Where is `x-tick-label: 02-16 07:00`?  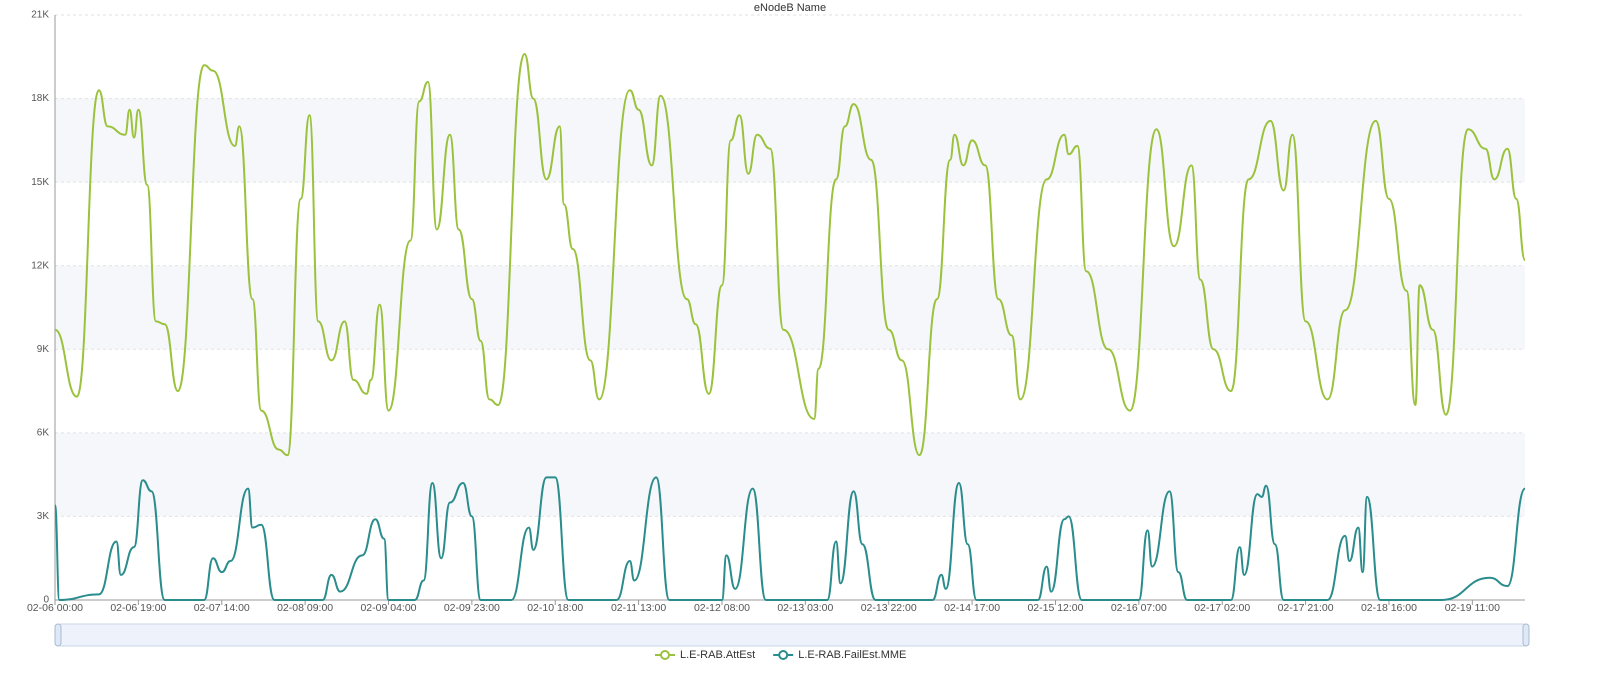 x-tick-label: 02-16 07:00 is located at coordinates (1139, 608).